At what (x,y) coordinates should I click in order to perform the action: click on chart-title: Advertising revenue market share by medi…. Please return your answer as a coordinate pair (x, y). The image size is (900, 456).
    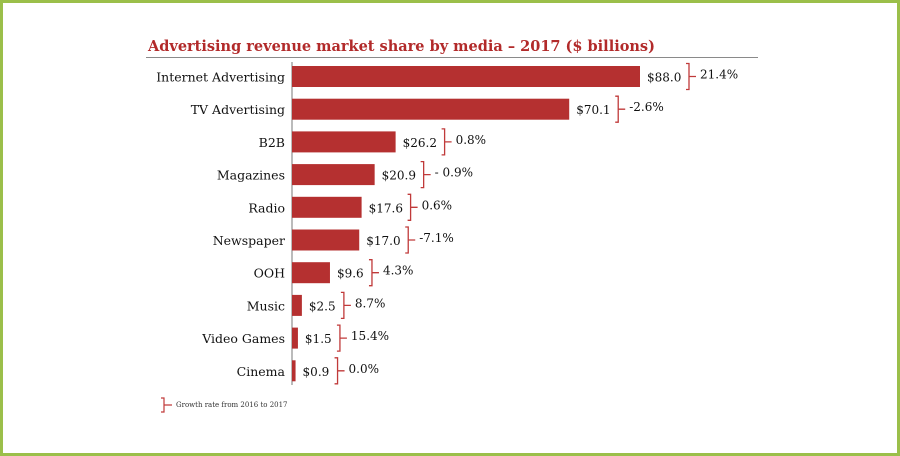
    Looking at the image, I should click on (401, 46).